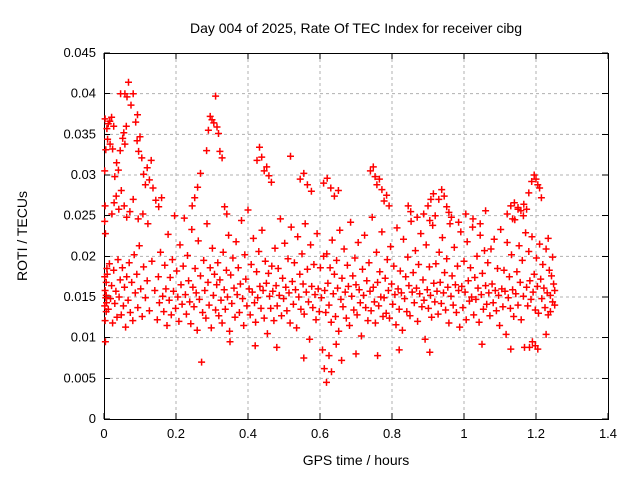 Image resolution: width=640 pixels, height=480 pixels. What do you see at coordinates (22, 236) in the screenshot?
I see `y-axis-label: ROTI / TECUs` at bounding box center [22, 236].